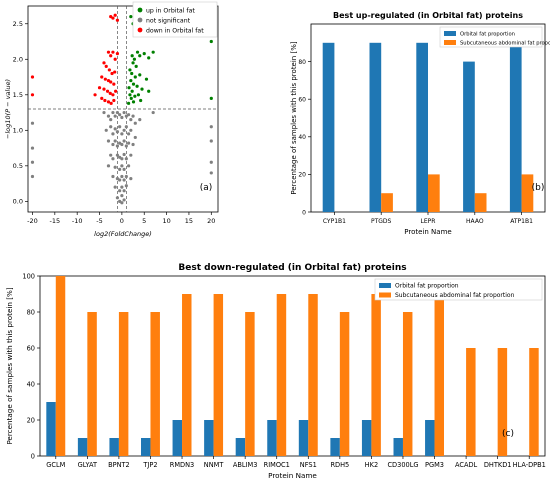 This screenshot has width=550, height=482. What do you see at coordinates (18, 60) in the screenshot?
I see `y-tick-label: 2.0` at bounding box center [18, 60].